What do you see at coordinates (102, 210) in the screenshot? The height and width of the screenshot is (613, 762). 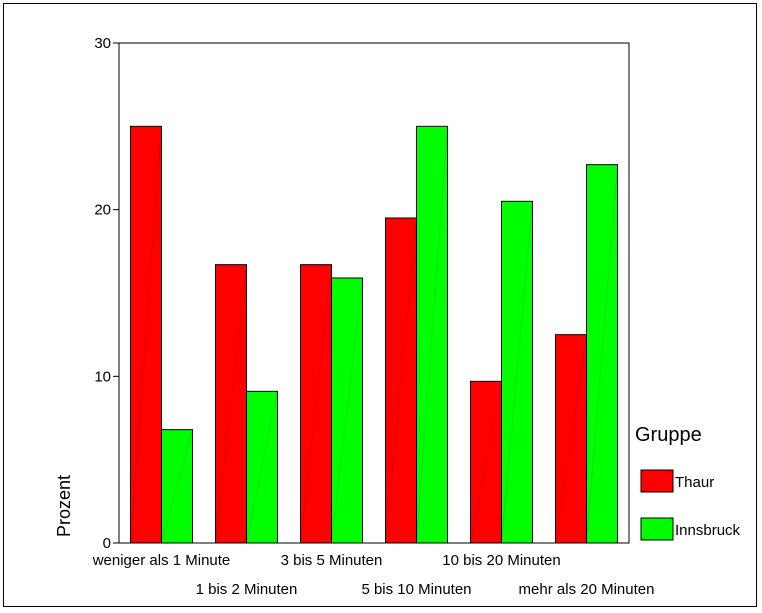 I see `y-tick-label: 20` at bounding box center [102, 210].